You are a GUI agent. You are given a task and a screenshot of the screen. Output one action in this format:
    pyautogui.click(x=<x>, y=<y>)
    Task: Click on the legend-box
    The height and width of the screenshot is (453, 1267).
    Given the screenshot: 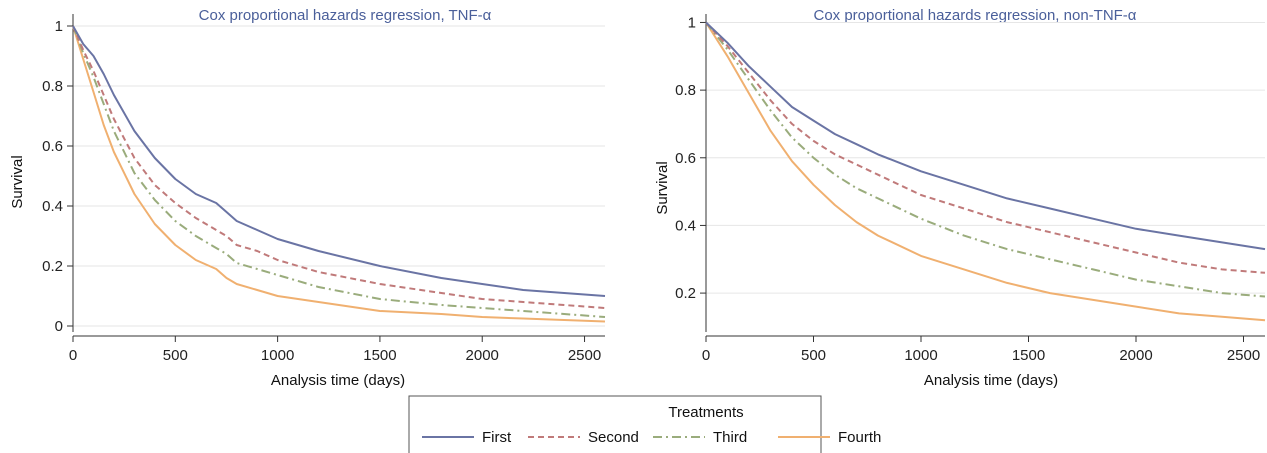 What is the action you would take?
    pyautogui.click(x=615, y=424)
    